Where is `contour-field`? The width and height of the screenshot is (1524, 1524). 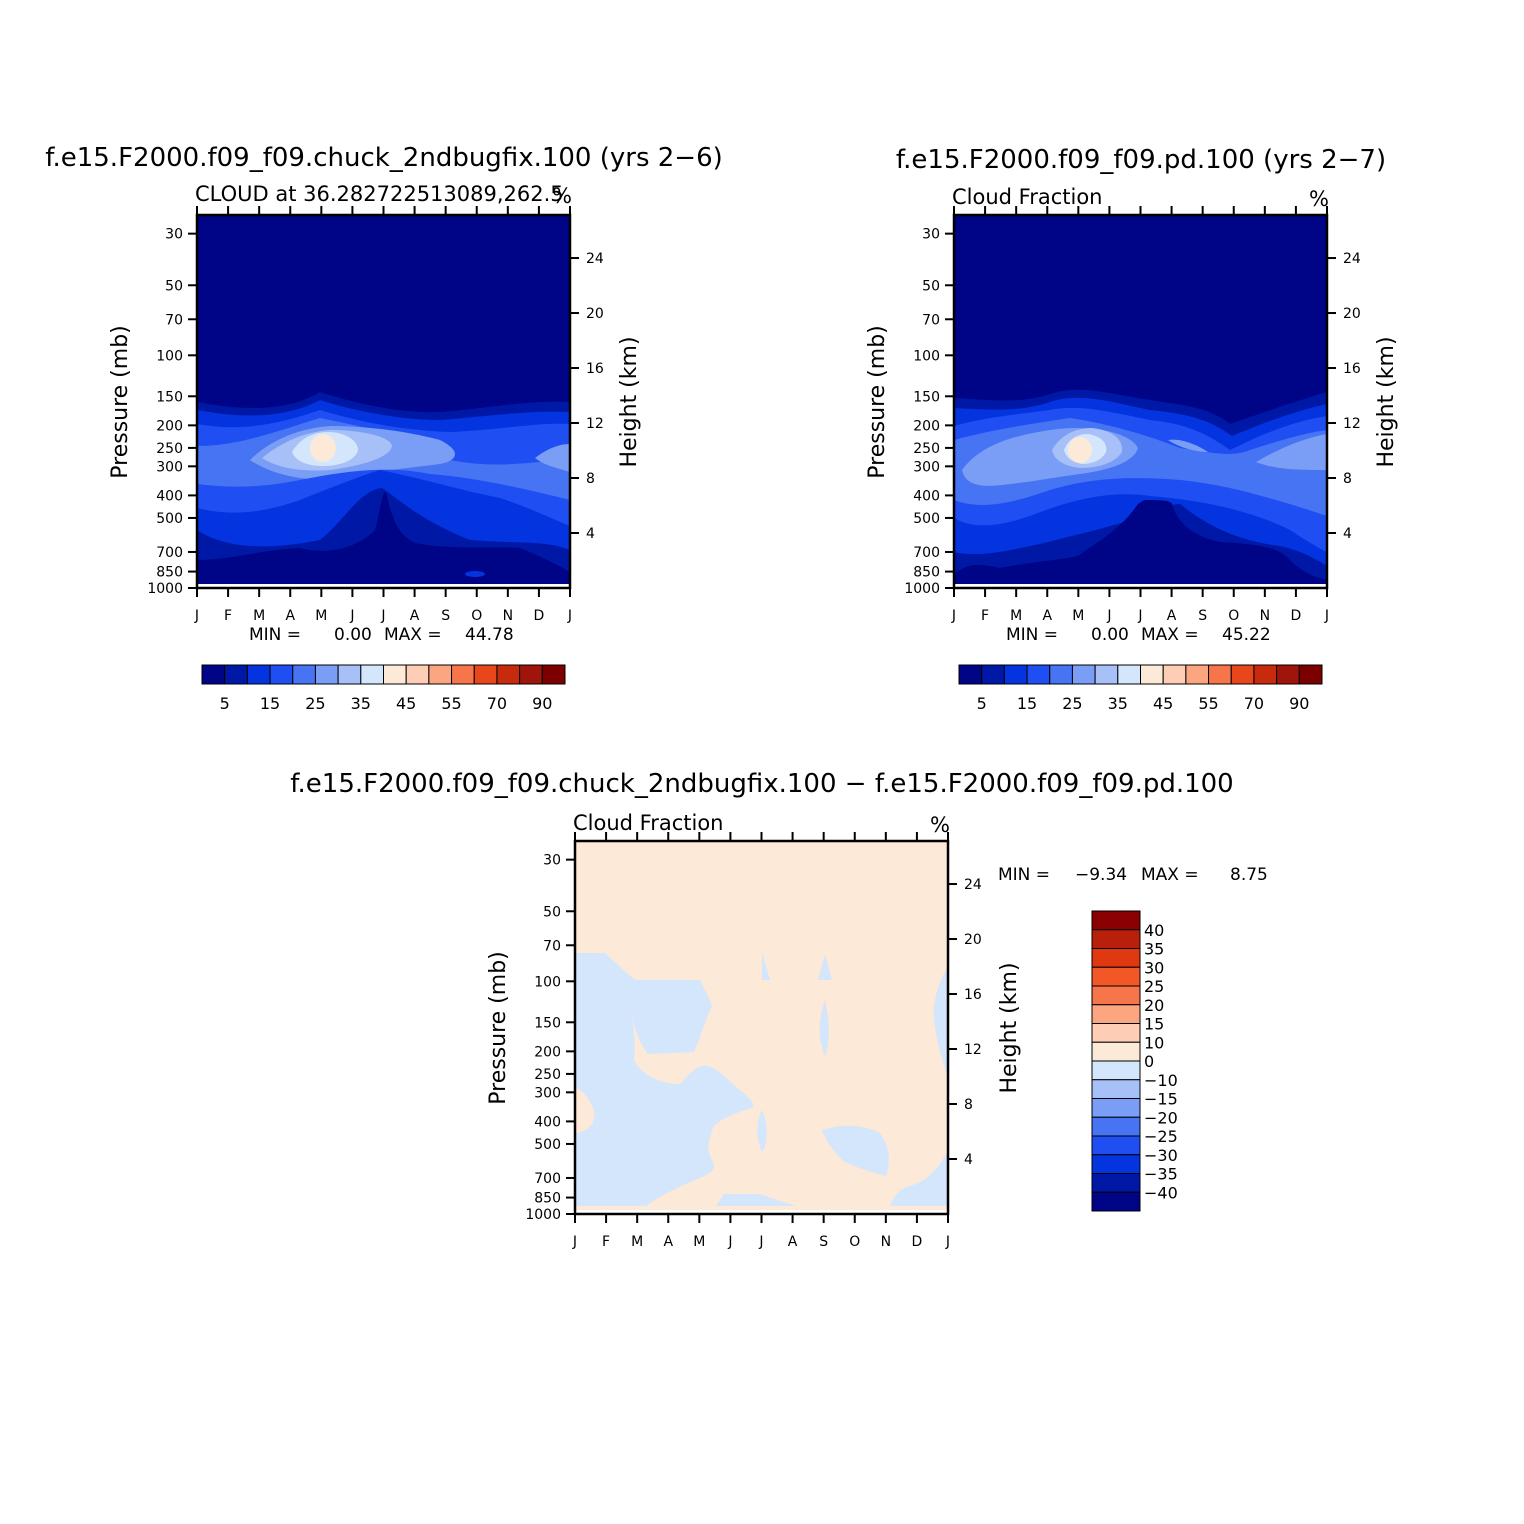
contour-field is located at coordinates (761, 1027).